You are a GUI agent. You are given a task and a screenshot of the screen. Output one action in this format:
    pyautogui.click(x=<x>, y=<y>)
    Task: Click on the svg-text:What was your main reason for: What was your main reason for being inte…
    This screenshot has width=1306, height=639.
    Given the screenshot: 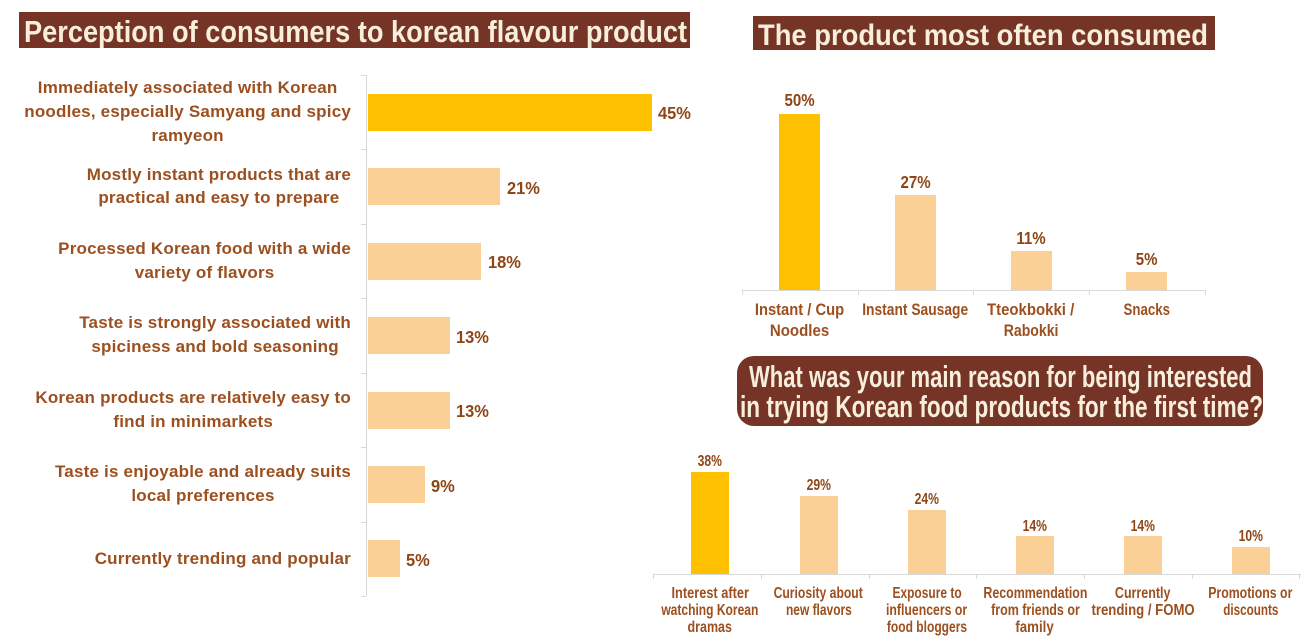 What is the action you would take?
    pyautogui.click(x=1000, y=376)
    